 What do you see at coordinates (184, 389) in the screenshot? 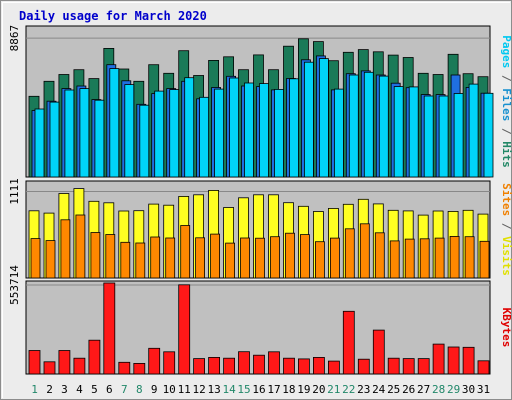
I see `day-label-11: 11` at bounding box center [184, 389].